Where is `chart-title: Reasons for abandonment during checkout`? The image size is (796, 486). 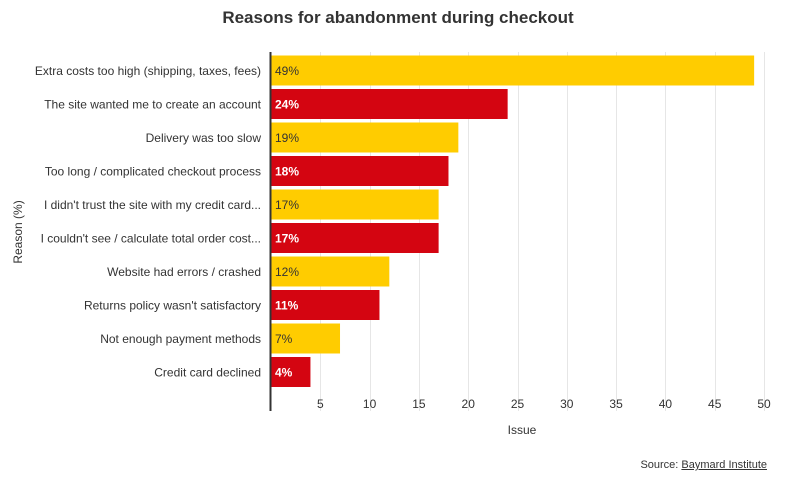 chart-title: Reasons for abandonment during checkout is located at coordinates (398, 17).